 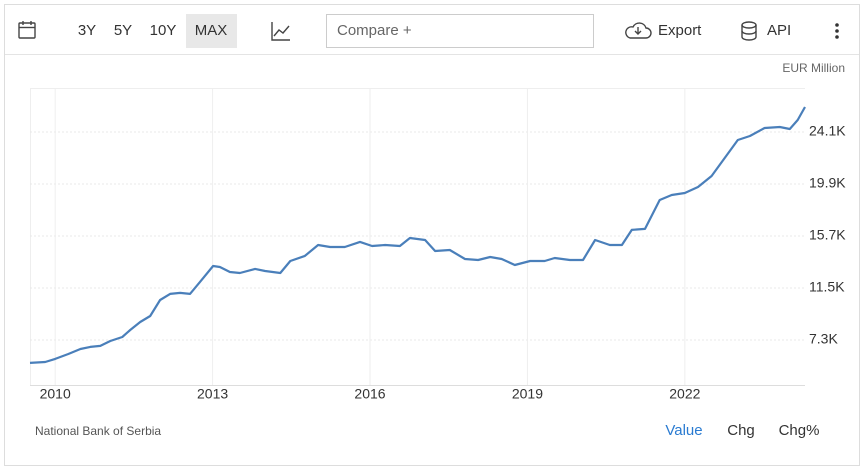 I want to click on chart-type-icon, so click(x=280, y=31).